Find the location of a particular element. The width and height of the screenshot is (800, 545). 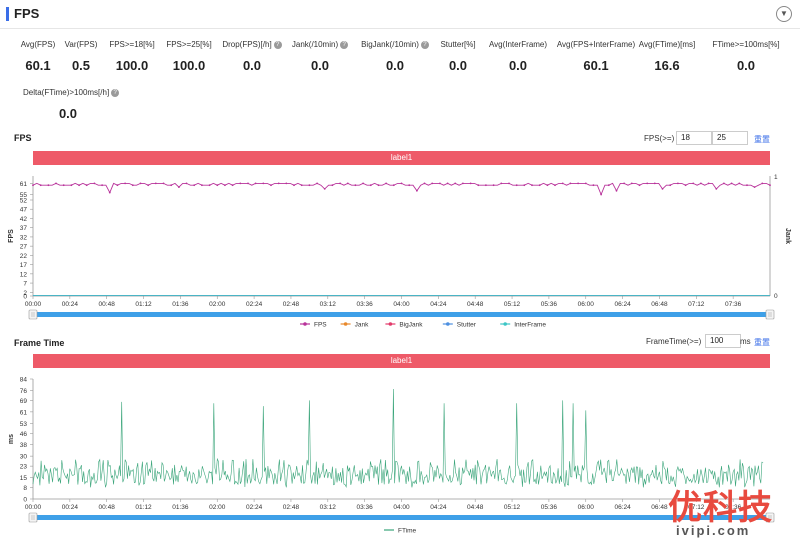

header-accent is located at coordinates (7, 14).